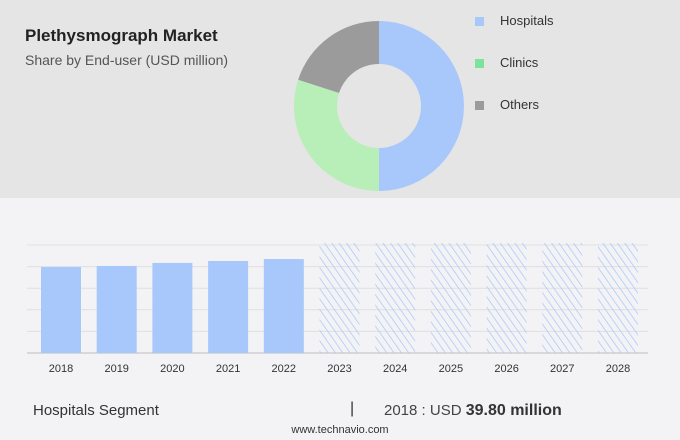 This screenshot has height=440, width=680. What do you see at coordinates (96, 410) in the screenshot?
I see `segment-label: Hospitals Segment` at bounding box center [96, 410].